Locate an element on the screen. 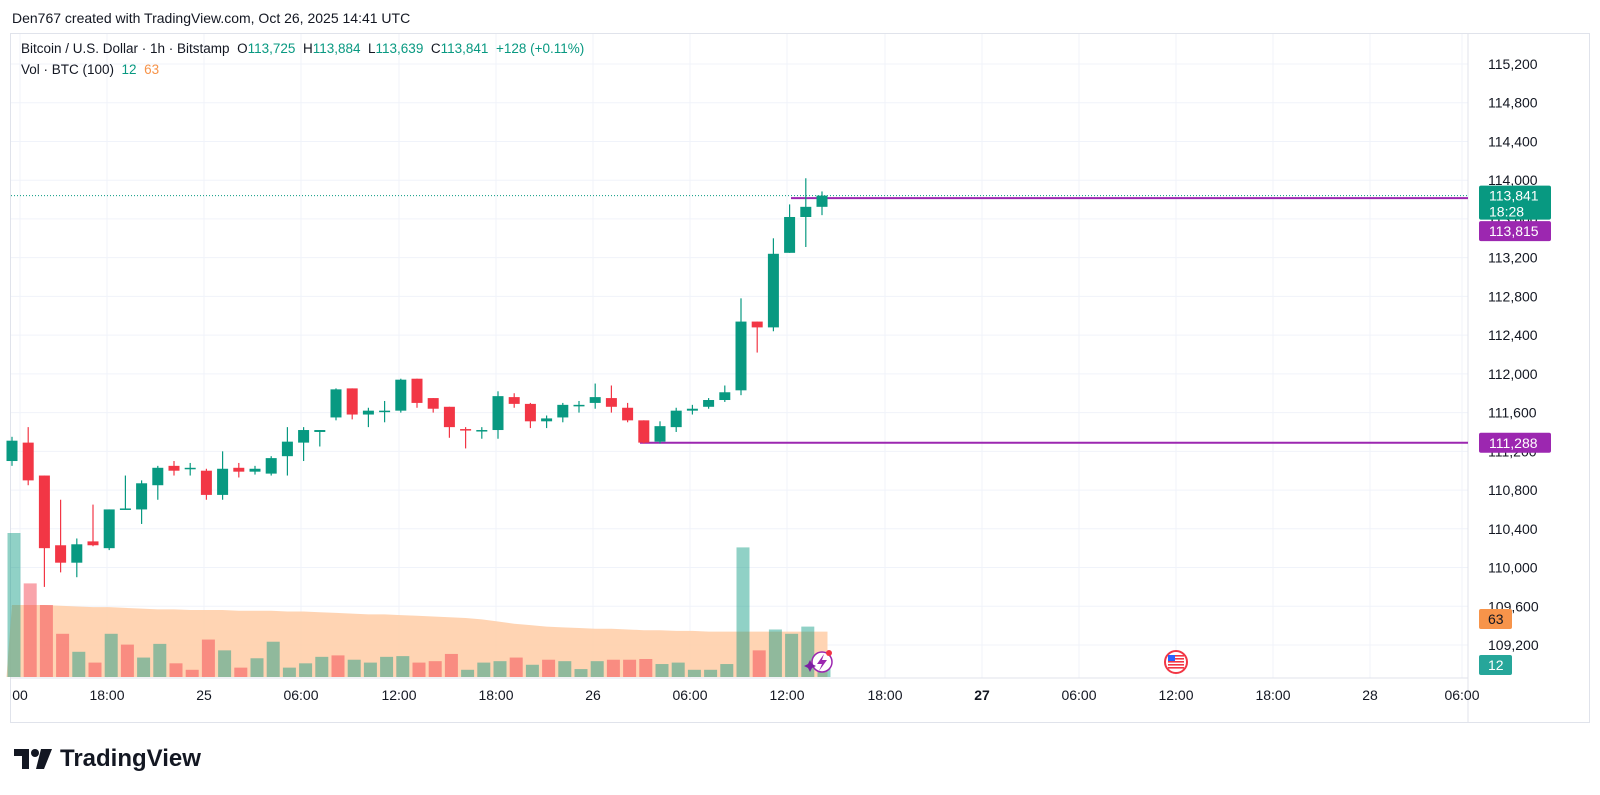  price-tick-label: 110,800 is located at coordinates (1513, 490).